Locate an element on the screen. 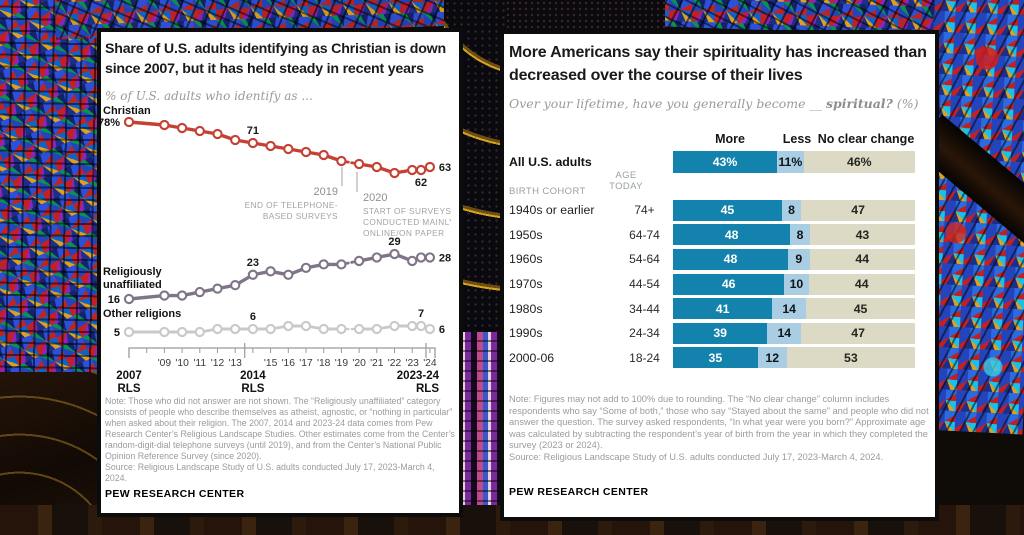 This screenshot has width=1024, height=535. segment-more: 41 is located at coordinates (723, 309).